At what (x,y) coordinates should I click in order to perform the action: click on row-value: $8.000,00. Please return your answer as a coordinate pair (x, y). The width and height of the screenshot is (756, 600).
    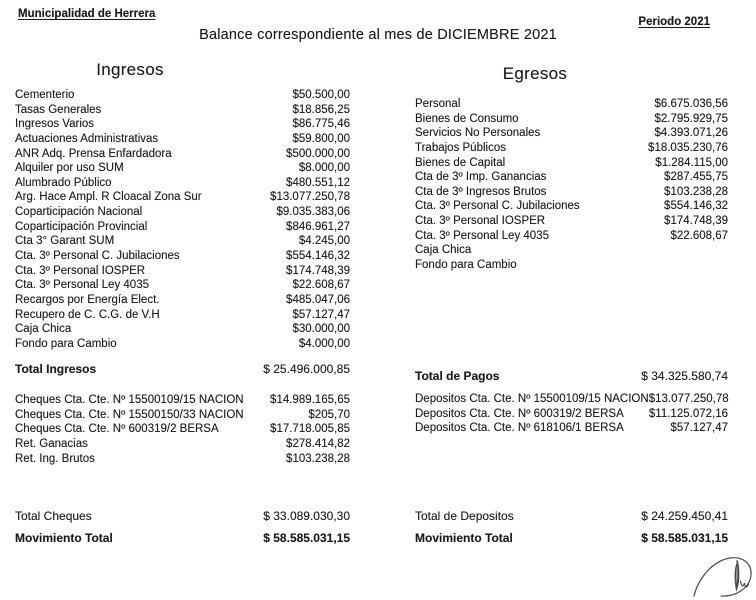
    Looking at the image, I should click on (324, 168).